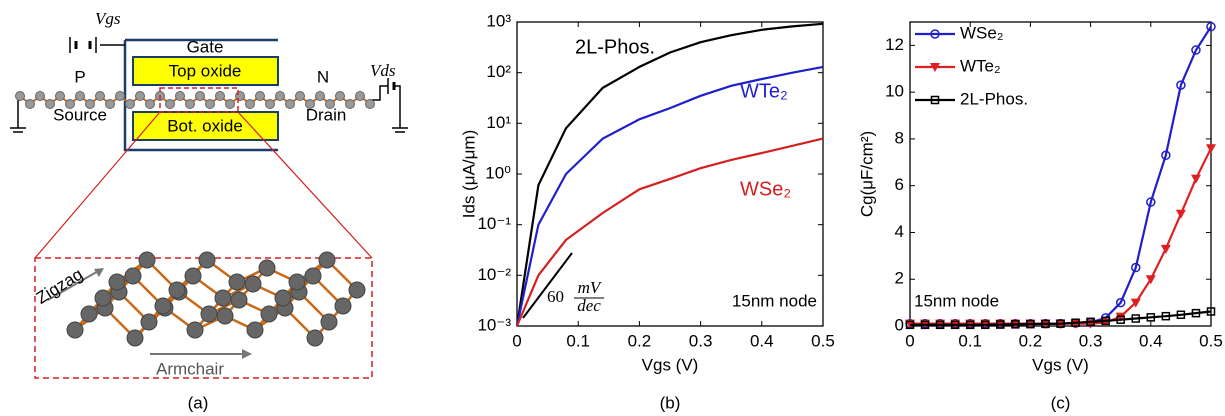 The image size is (1225, 416). What do you see at coordinates (498, 172) in the screenshot?
I see `y-tick-label: 10⁰` at bounding box center [498, 172].